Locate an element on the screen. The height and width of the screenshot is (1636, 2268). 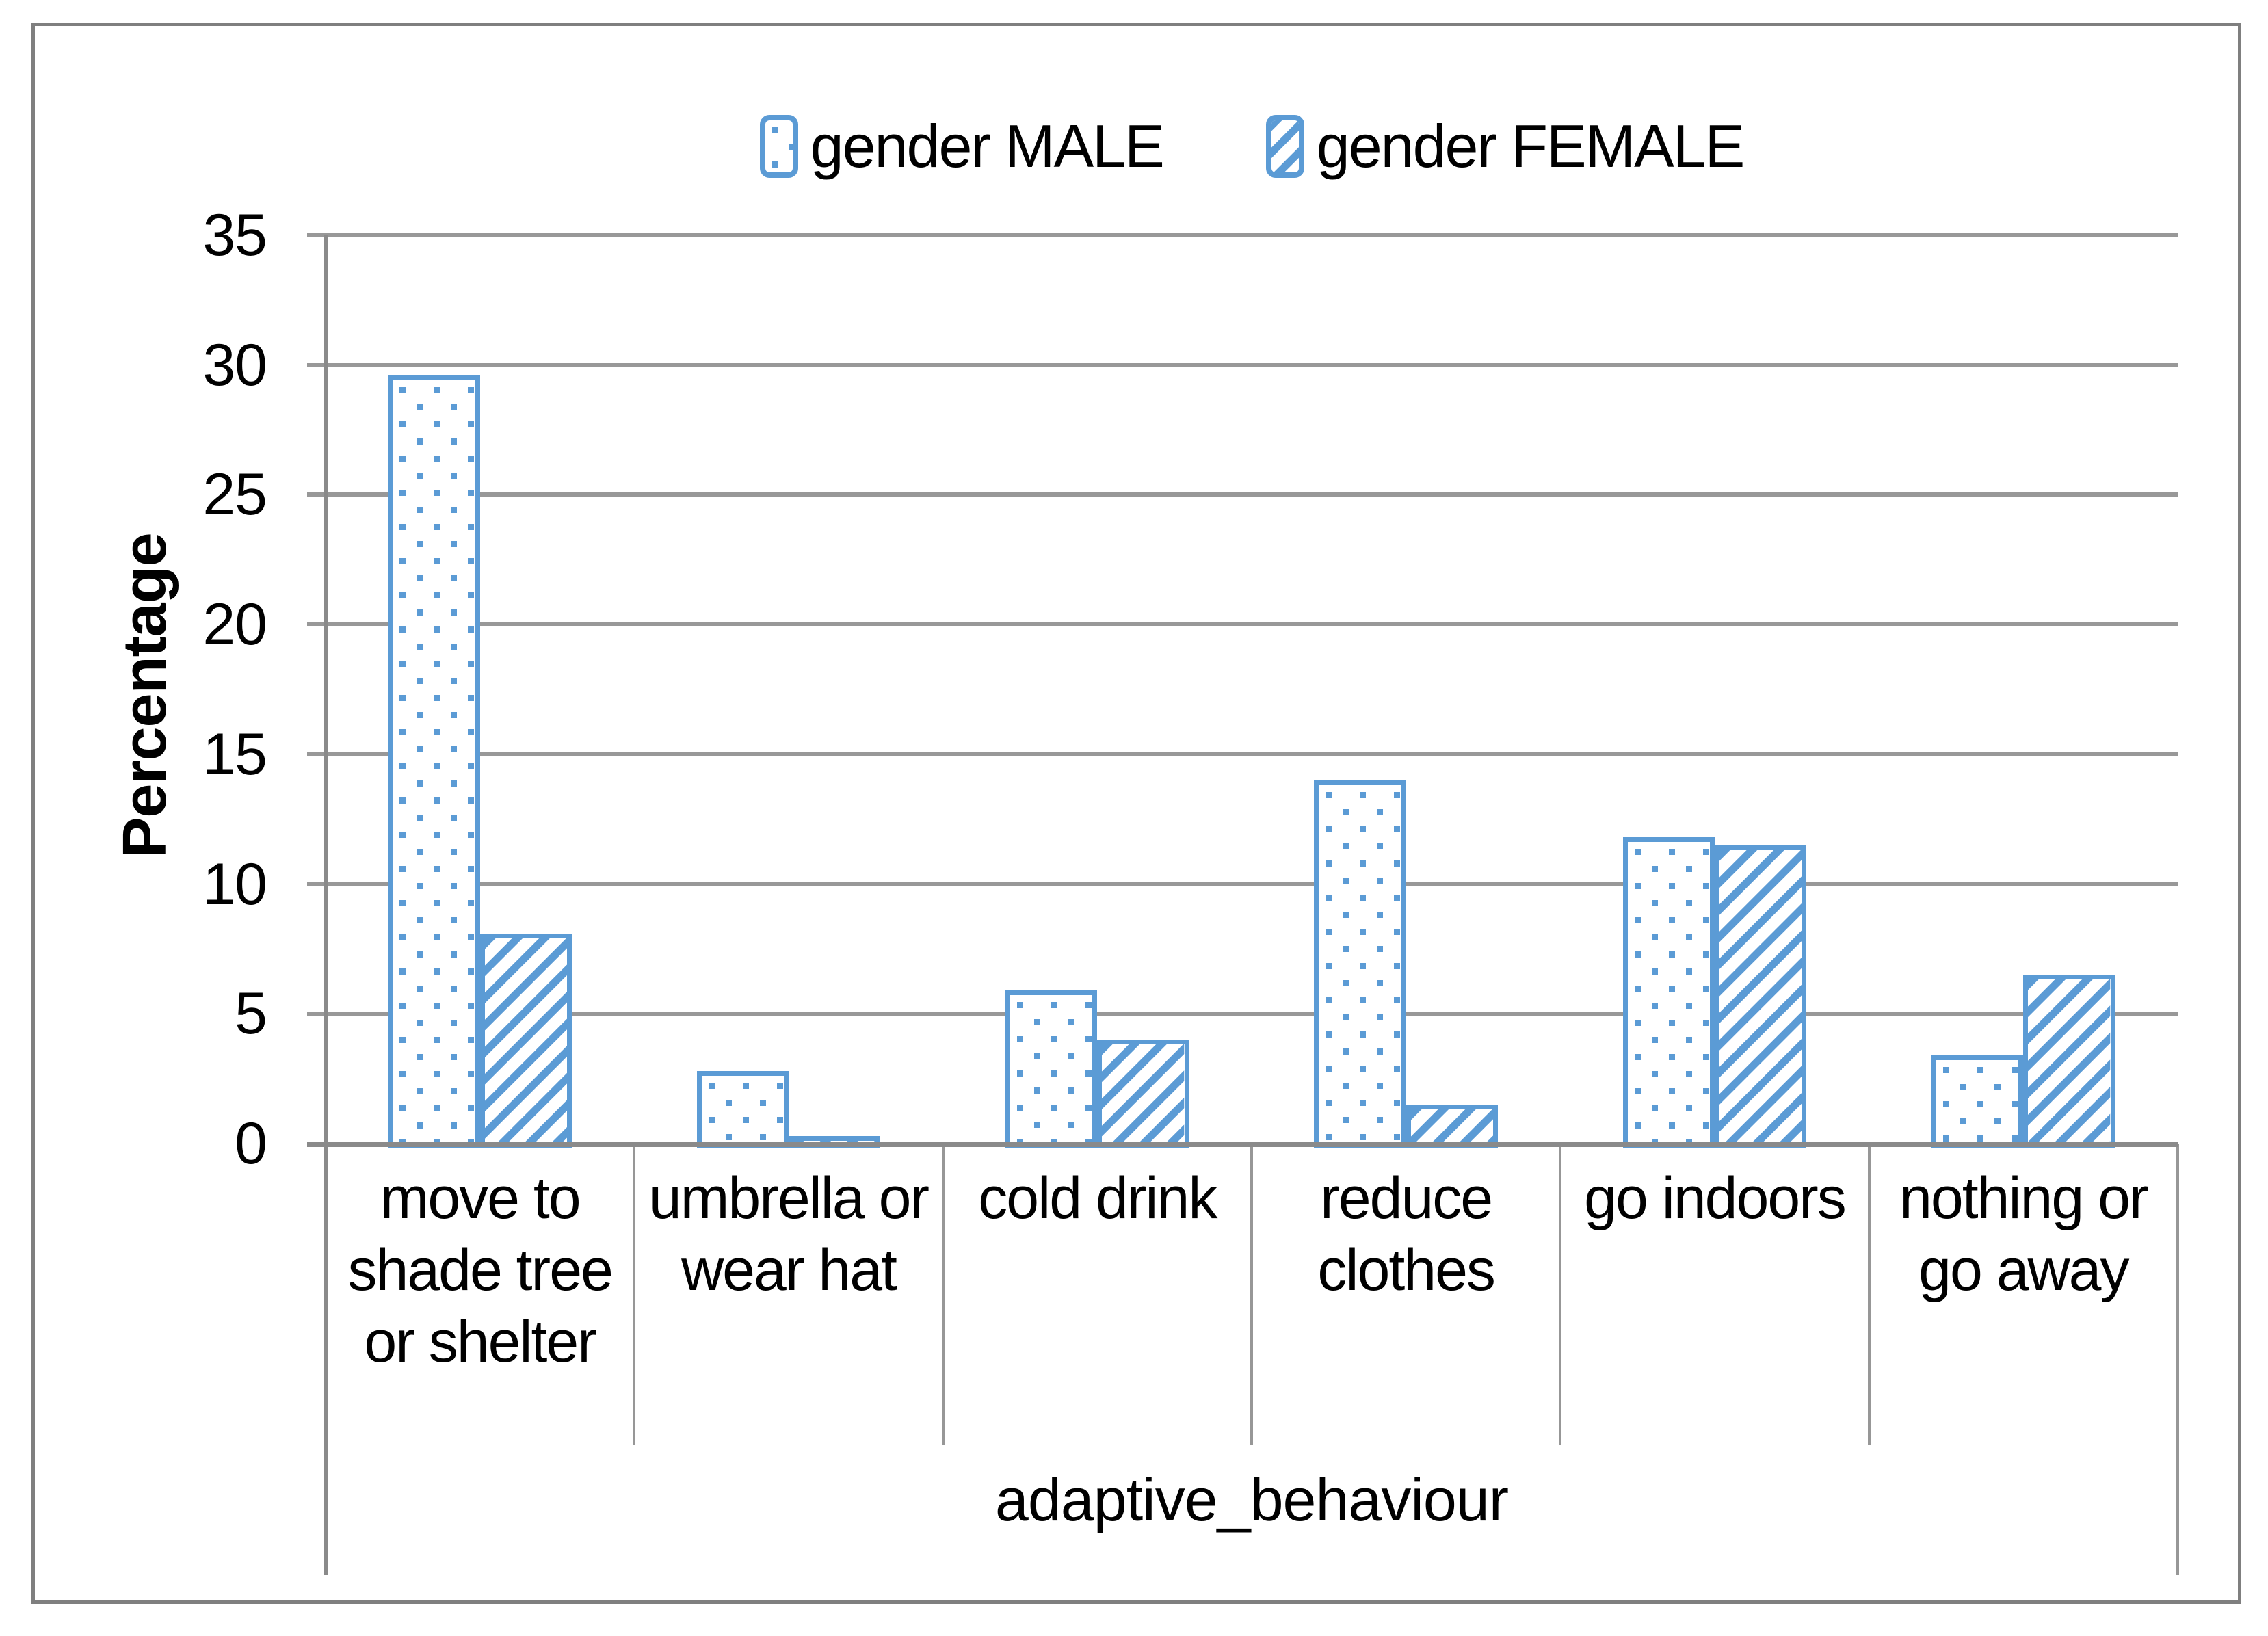
y-axis-line is located at coordinates (326, 905).